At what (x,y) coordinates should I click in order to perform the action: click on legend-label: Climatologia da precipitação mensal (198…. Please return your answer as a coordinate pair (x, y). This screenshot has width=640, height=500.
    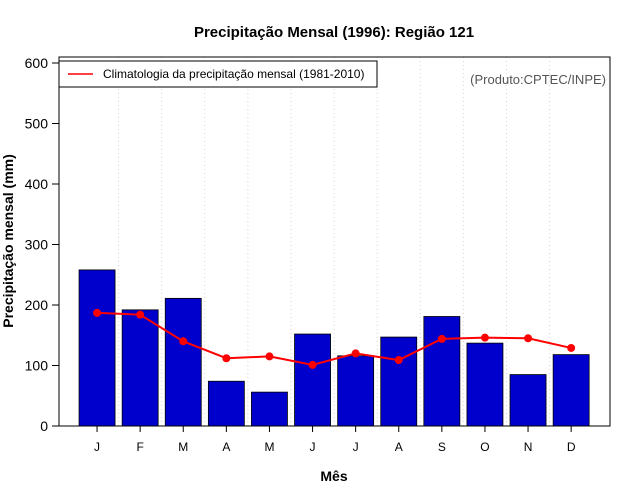
    Looking at the image, I should click on (233, 74).